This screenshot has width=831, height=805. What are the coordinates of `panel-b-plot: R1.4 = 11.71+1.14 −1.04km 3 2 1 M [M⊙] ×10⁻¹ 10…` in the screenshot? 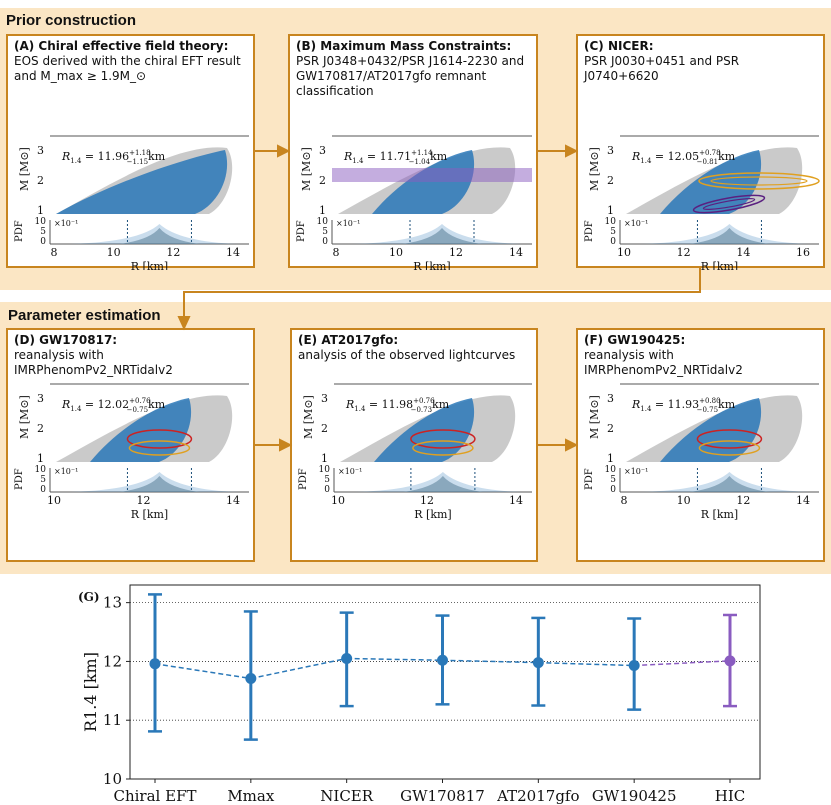 It's located at (414, 202).